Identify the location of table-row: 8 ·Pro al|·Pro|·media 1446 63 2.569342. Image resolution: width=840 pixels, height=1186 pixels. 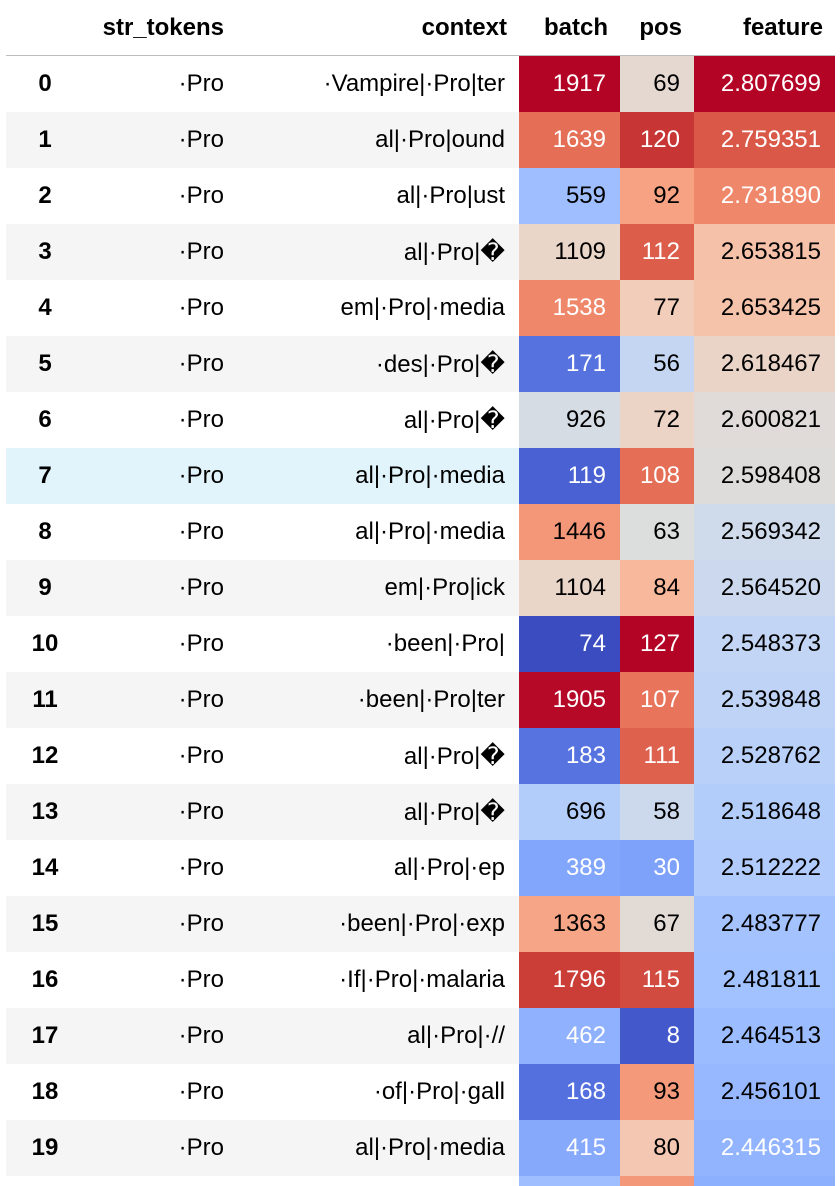
(420, 532).